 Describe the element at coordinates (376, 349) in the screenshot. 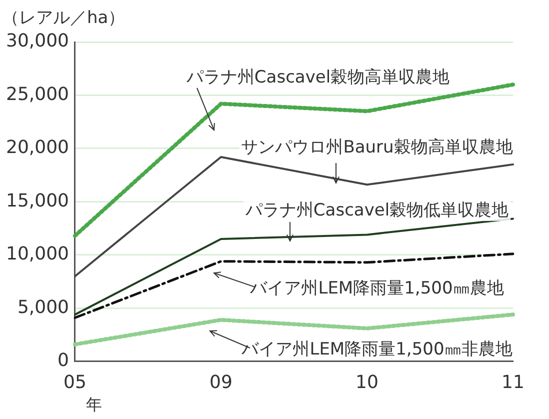

I see `series-label: バイア州LEM降雨量1,500㎜非農地` at that location.